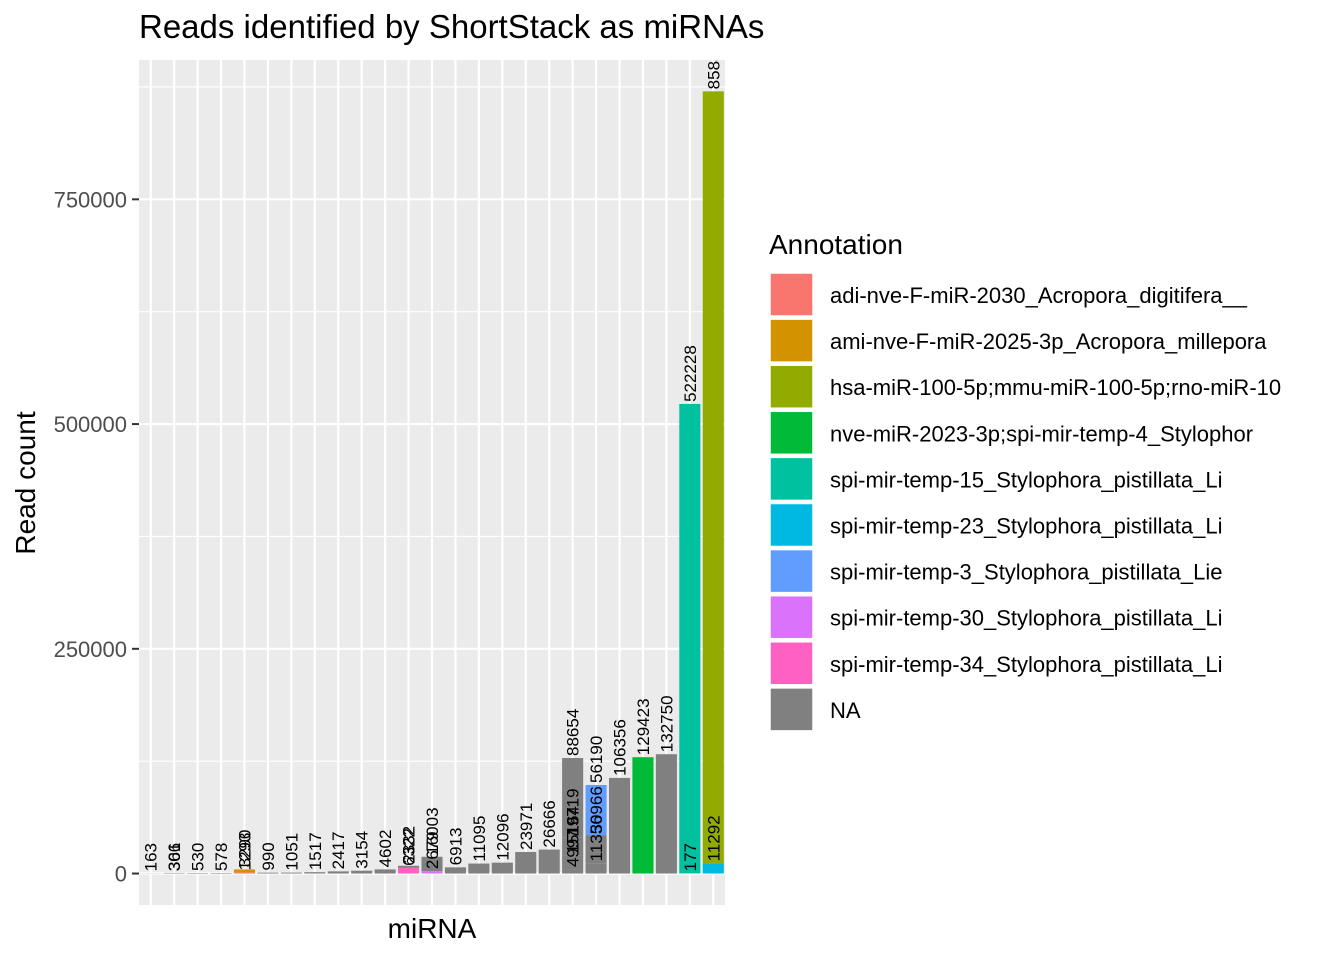  I want to click on legend-label: spi-mir-temp-3_Stylophora_pistillata_Lie, so click(1026, 572).